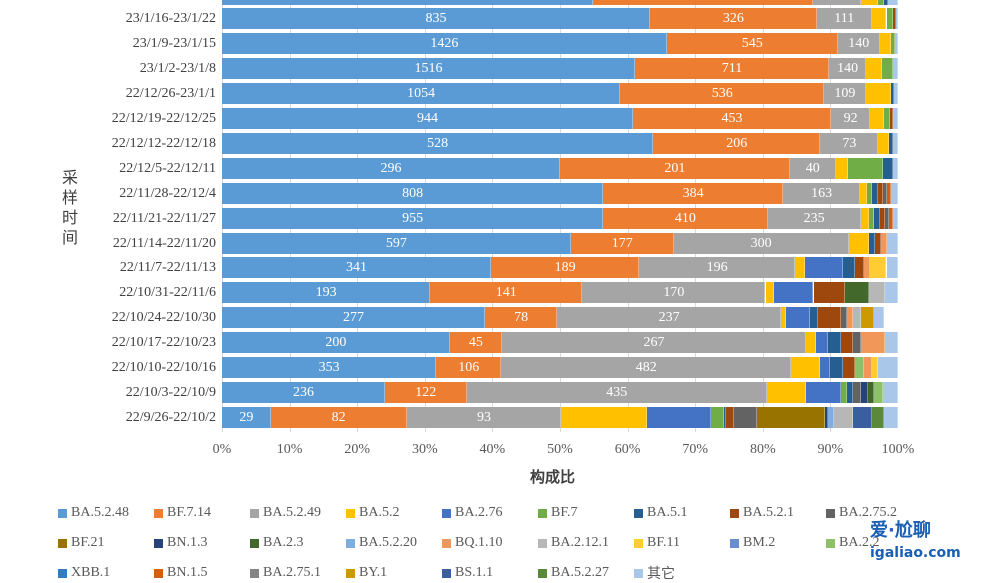  I want to click on bar-segment-BA.2.12.1, so click(877, 293).